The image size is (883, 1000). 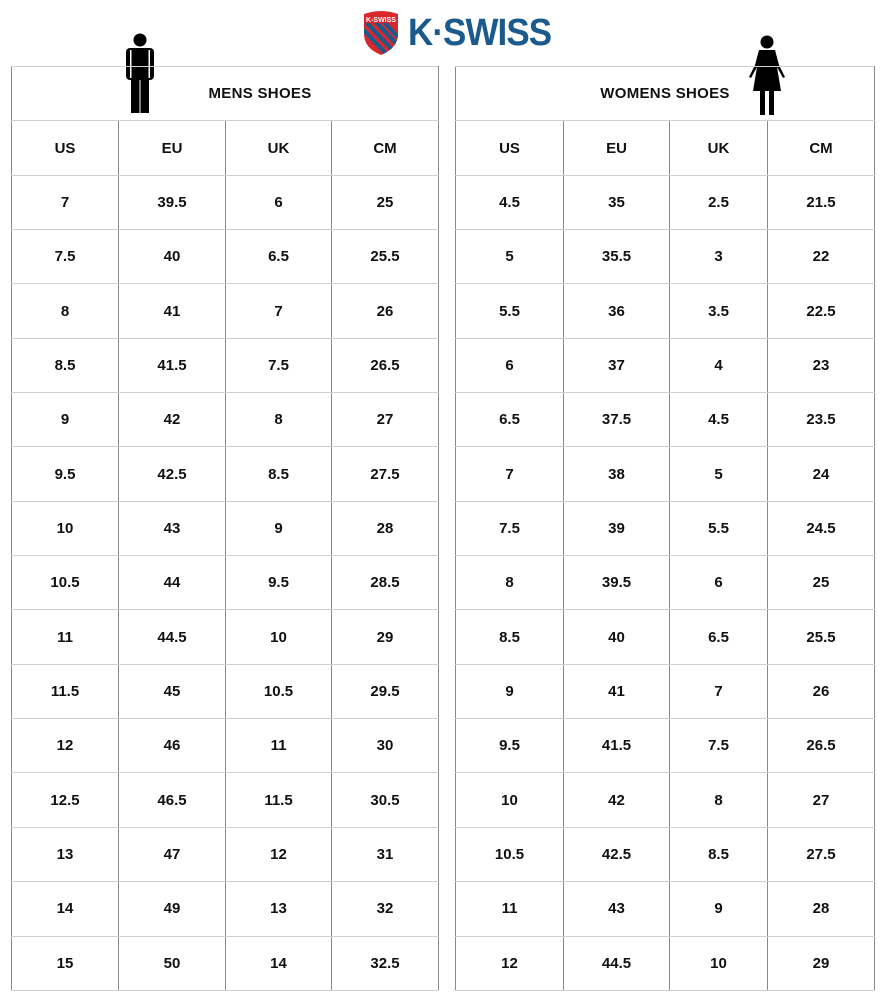 I want to click on table-cell: 50, so click(x=172, y=963).